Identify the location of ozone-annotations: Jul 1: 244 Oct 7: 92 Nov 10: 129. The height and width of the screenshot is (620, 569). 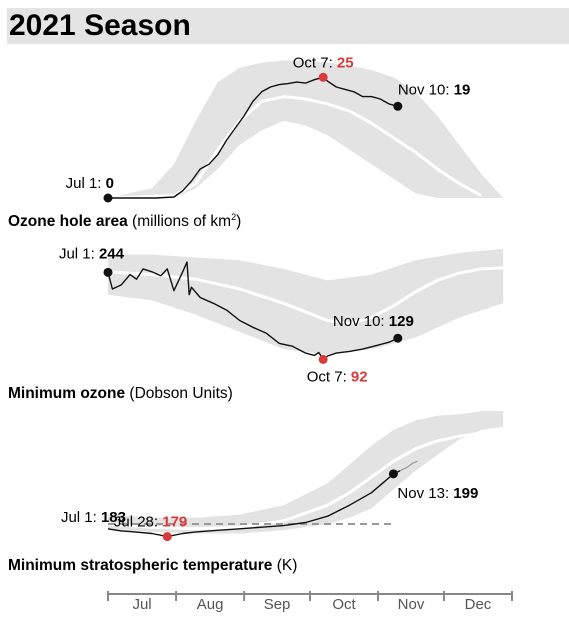
(236, 315).